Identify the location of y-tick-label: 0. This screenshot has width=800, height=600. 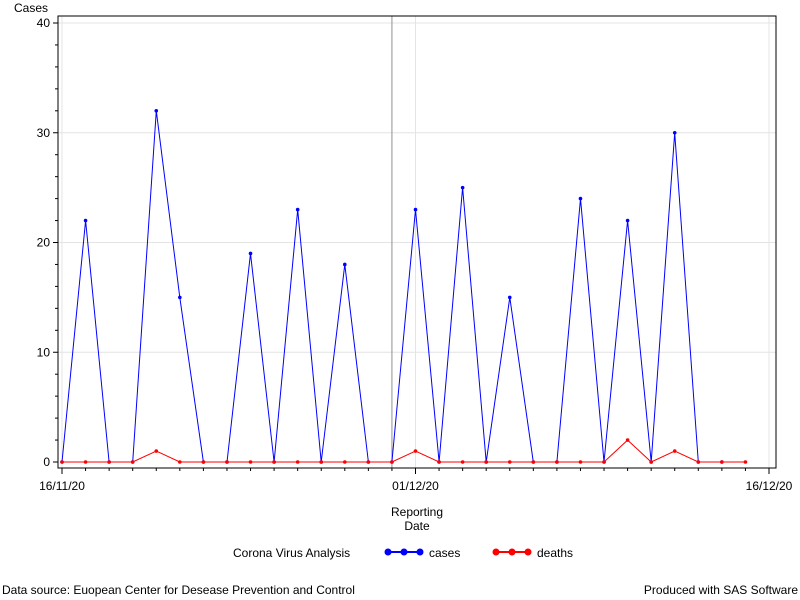
(46, 462).